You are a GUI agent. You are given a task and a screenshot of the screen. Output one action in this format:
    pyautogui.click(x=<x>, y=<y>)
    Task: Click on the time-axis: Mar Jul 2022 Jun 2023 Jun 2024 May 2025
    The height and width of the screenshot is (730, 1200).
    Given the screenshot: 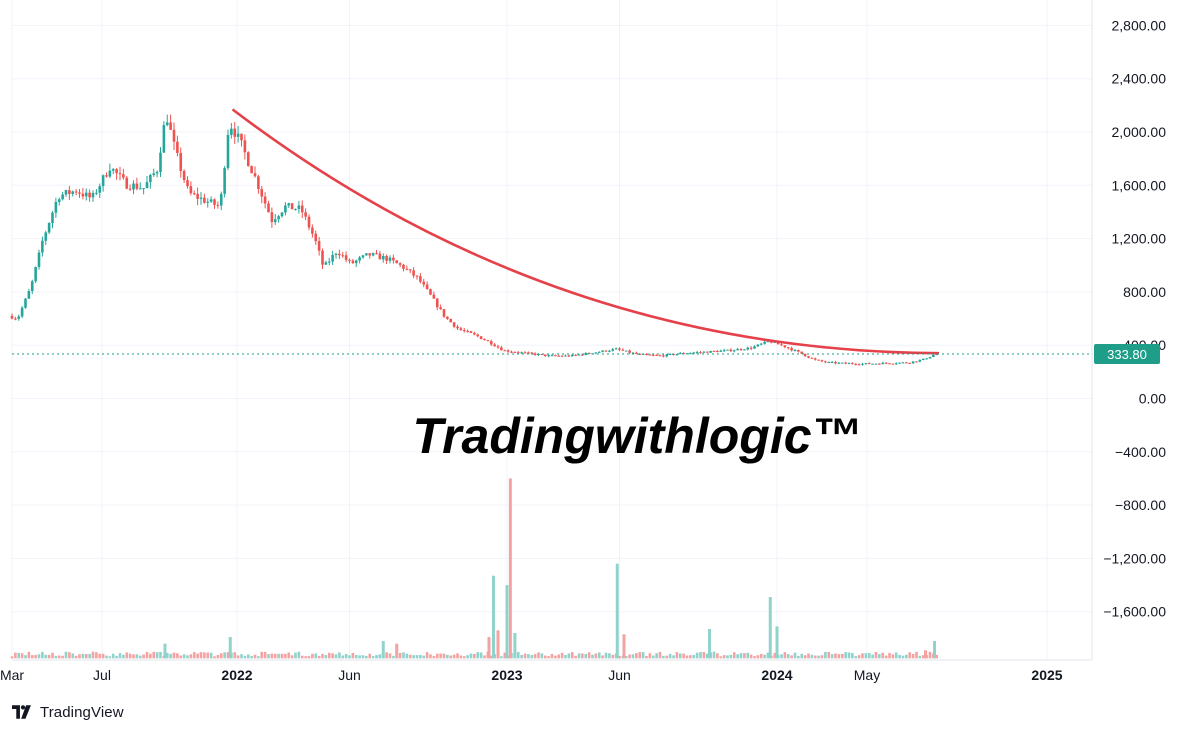 What is the action you would take?
    pyautogui.click(x=531, y=675)
    